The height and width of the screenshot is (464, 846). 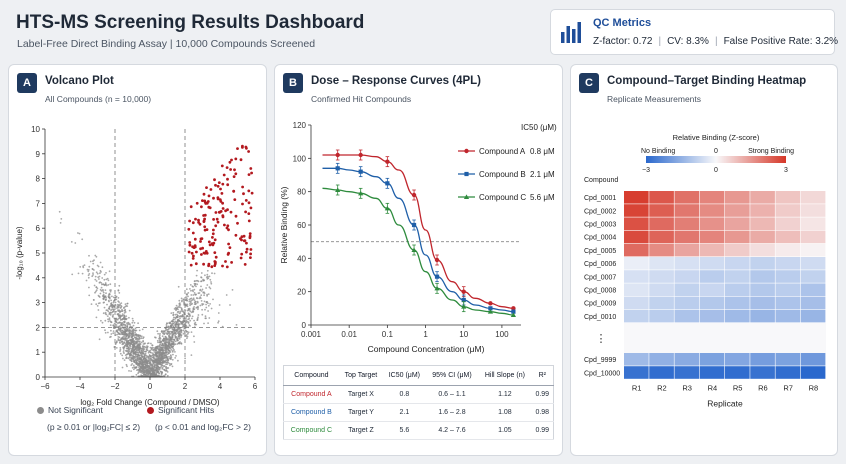 What do you see at coordinates (396, 81) in the screenshot?
I see `dose-response-title: Dose – Response Curves (4PL)` at bounding box center [396, 81].